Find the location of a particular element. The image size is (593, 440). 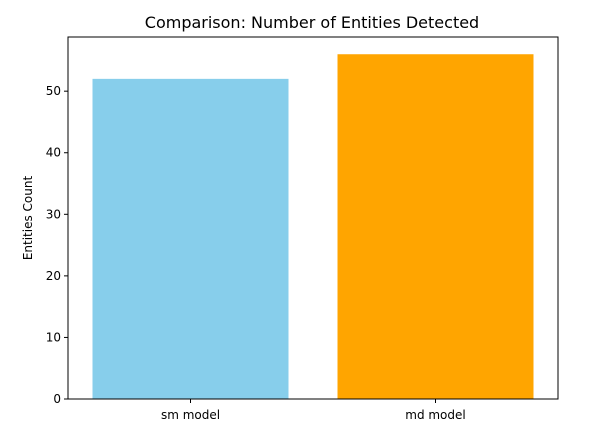

y-tick-label: 40 is located at coordinates (53, 153).